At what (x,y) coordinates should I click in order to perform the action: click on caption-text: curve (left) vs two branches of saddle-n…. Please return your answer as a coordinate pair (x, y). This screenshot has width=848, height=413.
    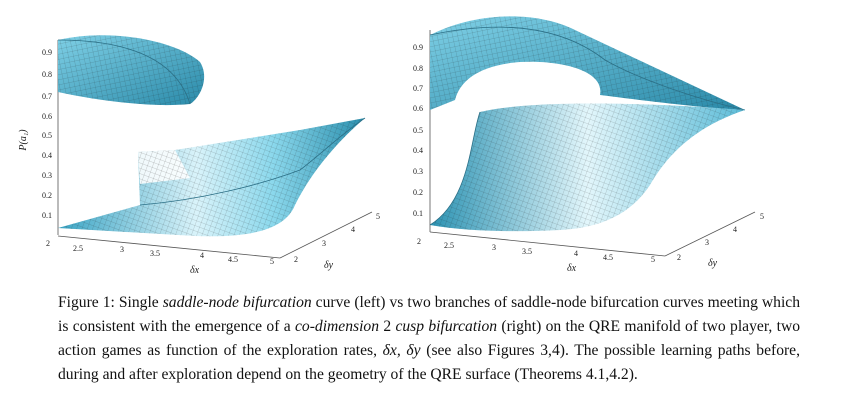
    Looking at the image, I should click on (429, 314).